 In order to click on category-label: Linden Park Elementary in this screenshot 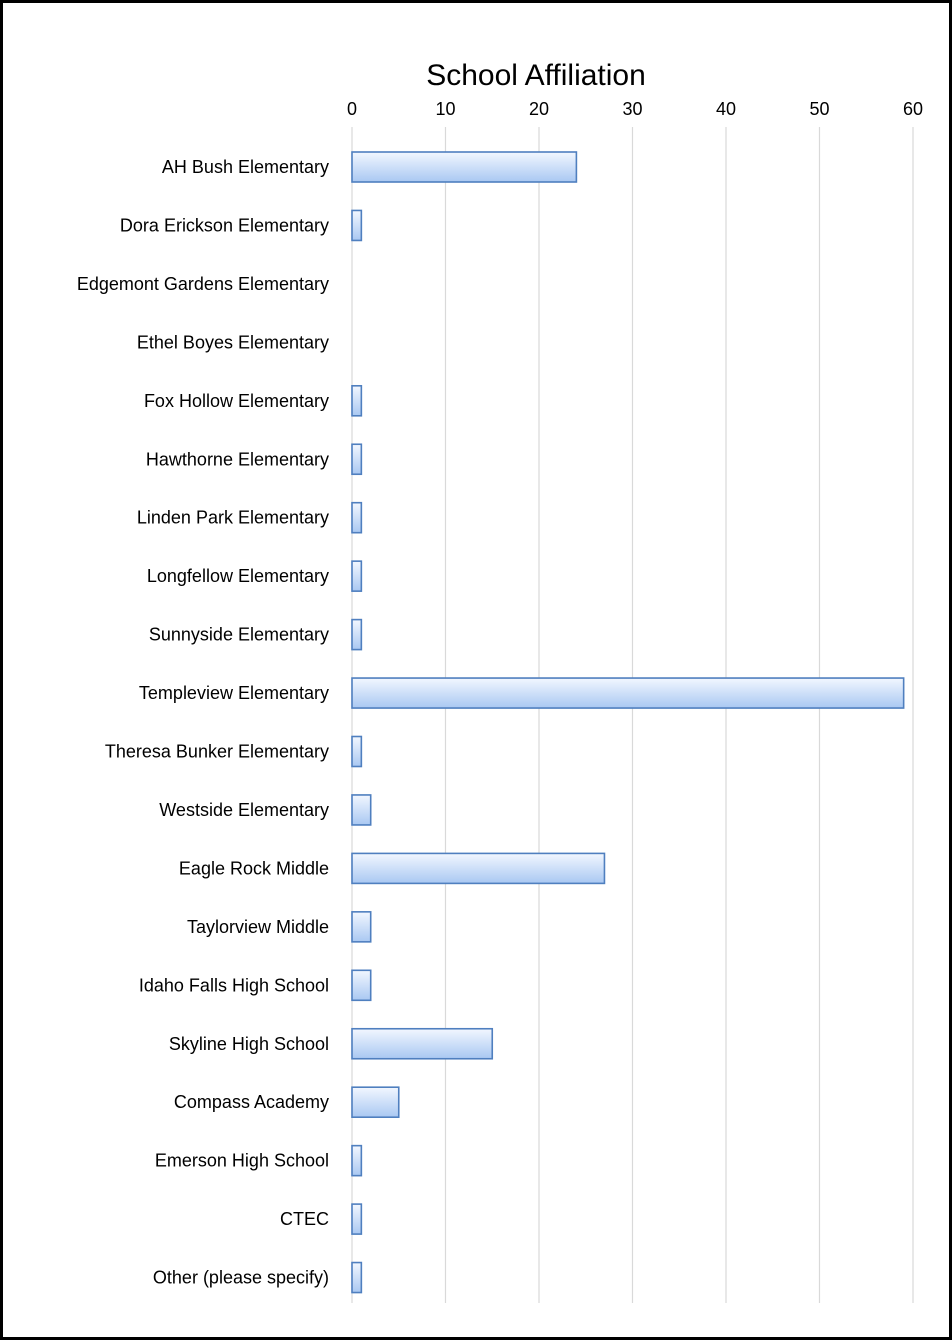, I will do `click(233, 518)`.